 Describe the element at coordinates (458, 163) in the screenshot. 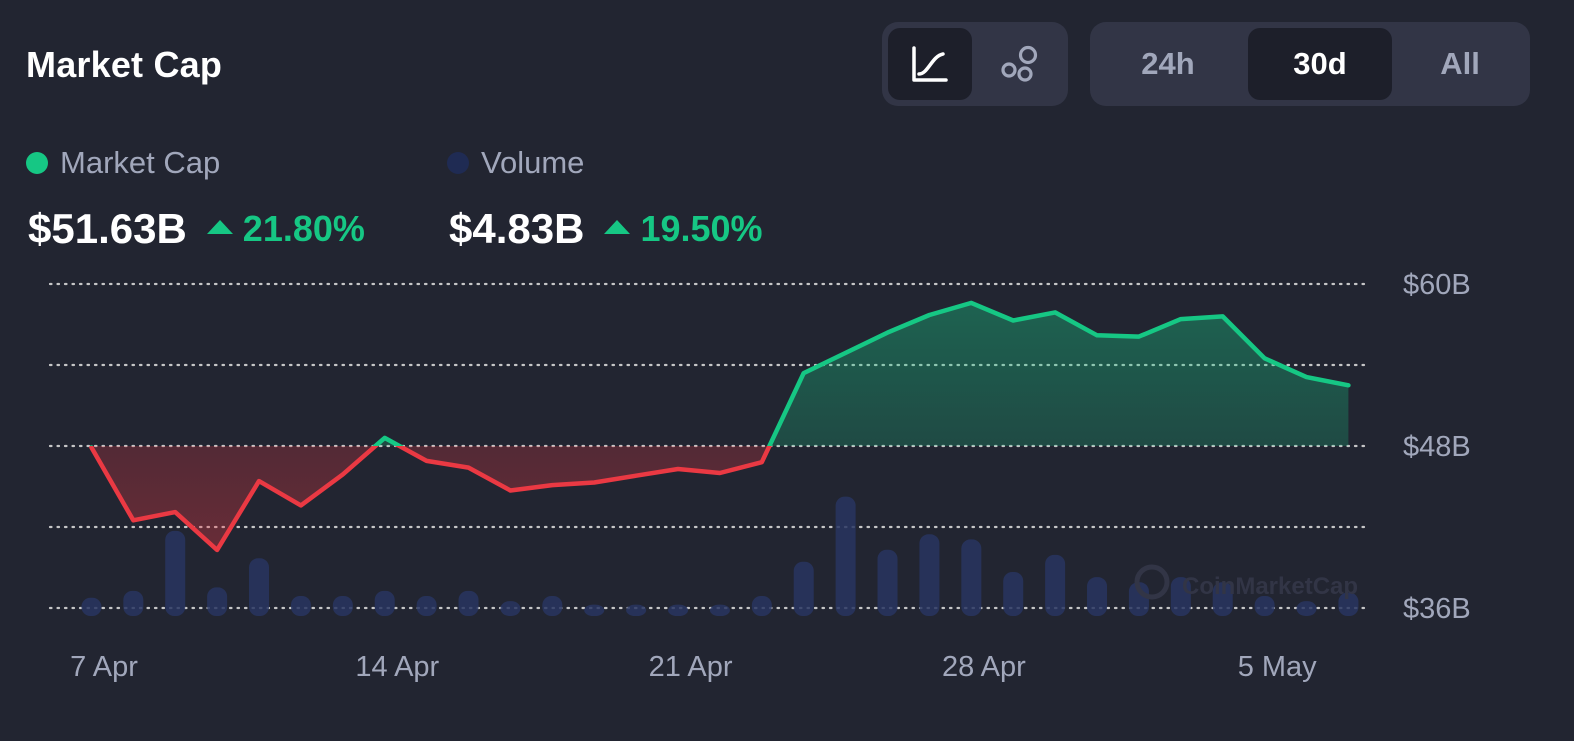

I see `volume-dot-icon` at that location.